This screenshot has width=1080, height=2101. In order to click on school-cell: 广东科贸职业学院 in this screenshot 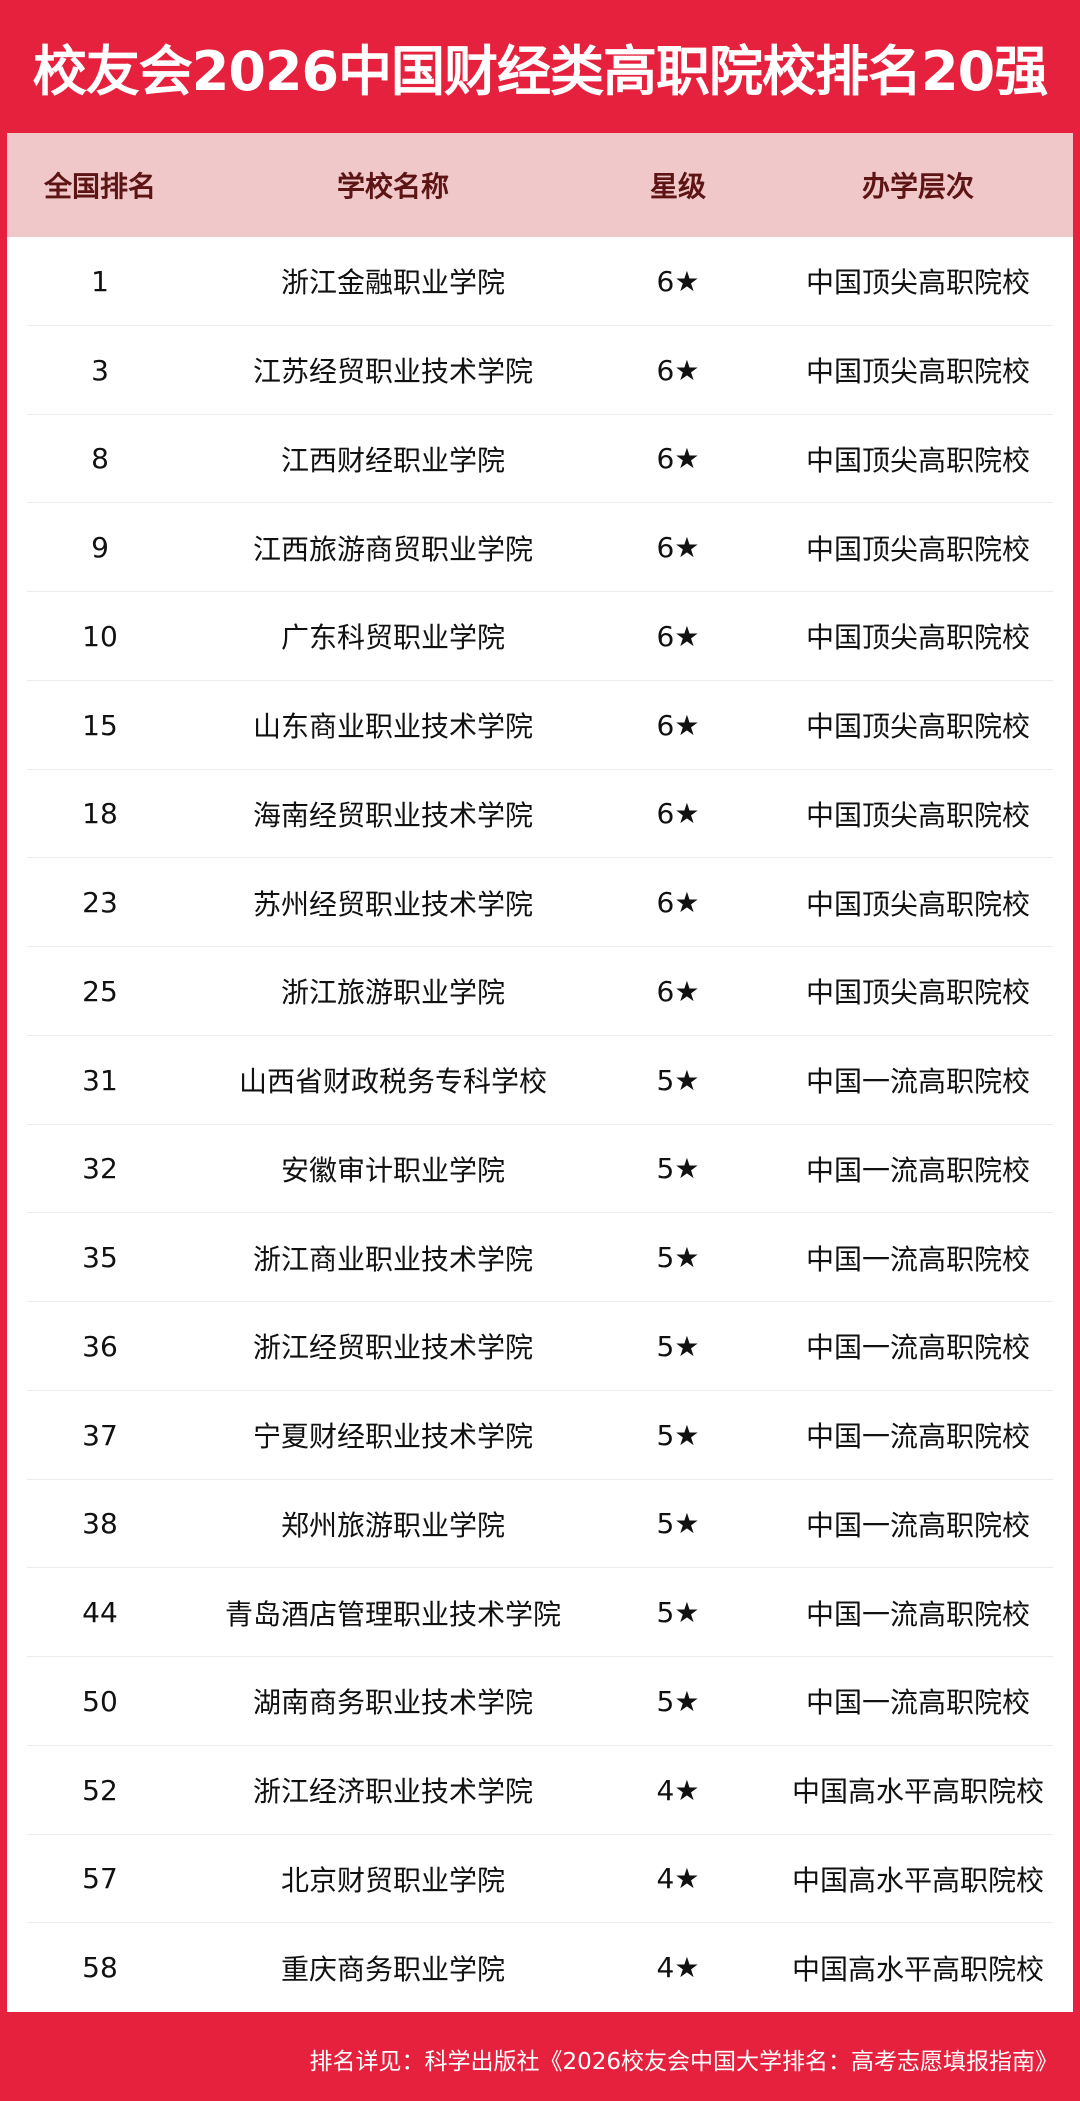, I will do `click(392, 638)`.